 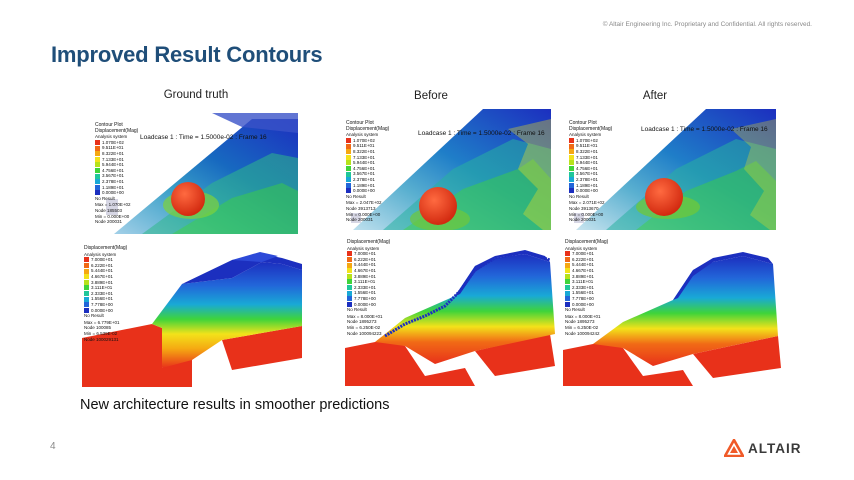 What do you see at coordinates (587, 203) in the screenshot?
I see `legend-max: Max = 2.071E+02` at bounding box center [587, 203].